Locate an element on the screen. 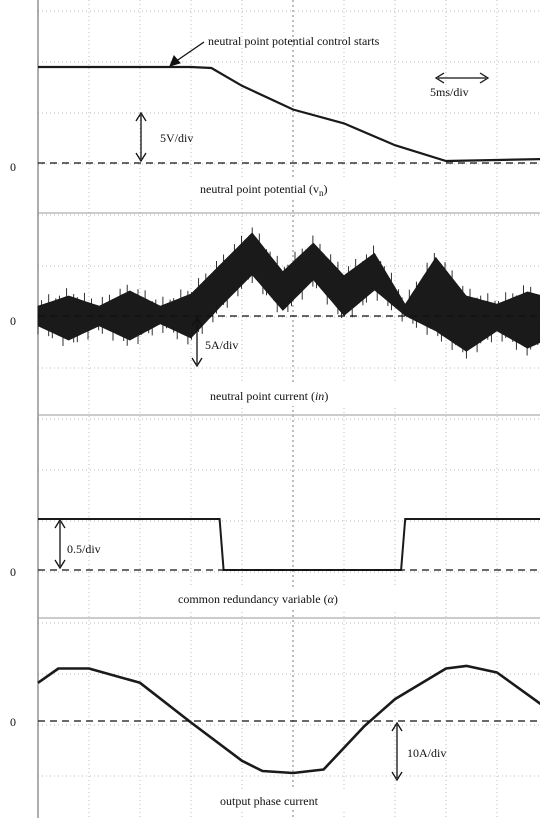 The width and height of the screenshot is (540, 818). alpha-panel-title: common redundancy variable (α) is located at coordinates (258, 599).